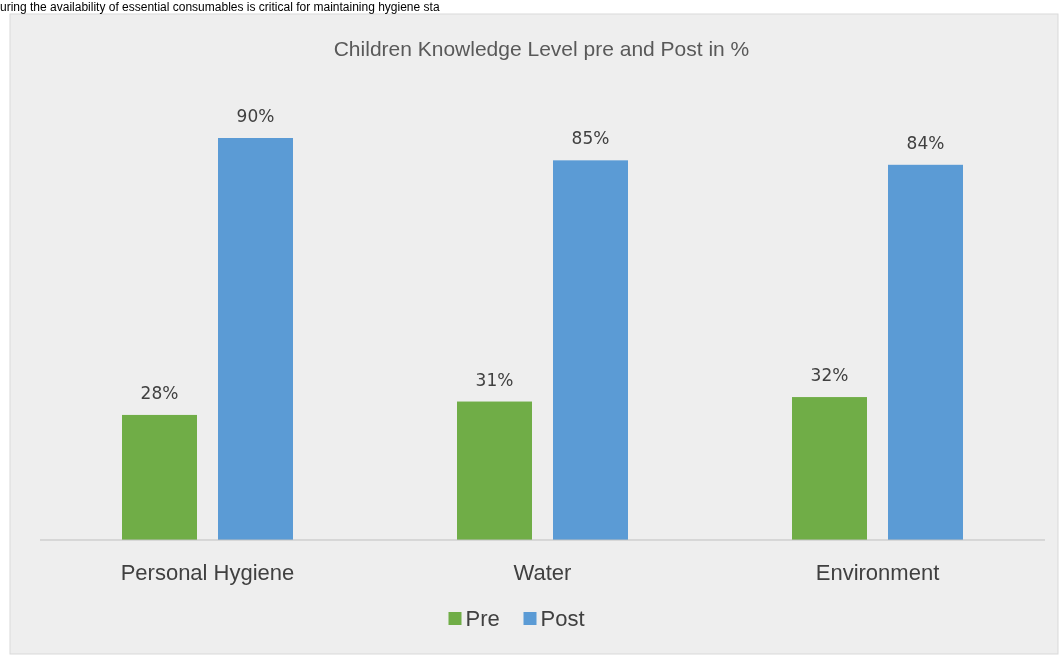 The height and width of the screenshot is (655, 1059). I want to click on data-label: 85%, so click(590, 138).